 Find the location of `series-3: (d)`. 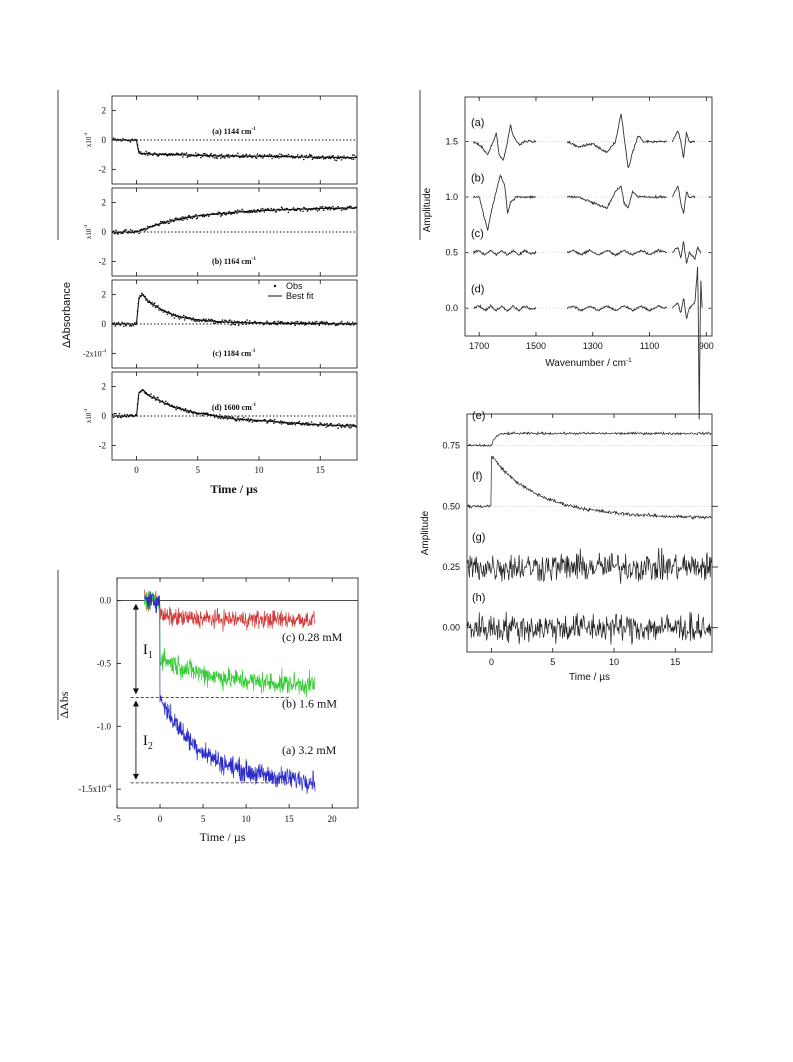

series-3: (d) is located at coordinates (587, 343).